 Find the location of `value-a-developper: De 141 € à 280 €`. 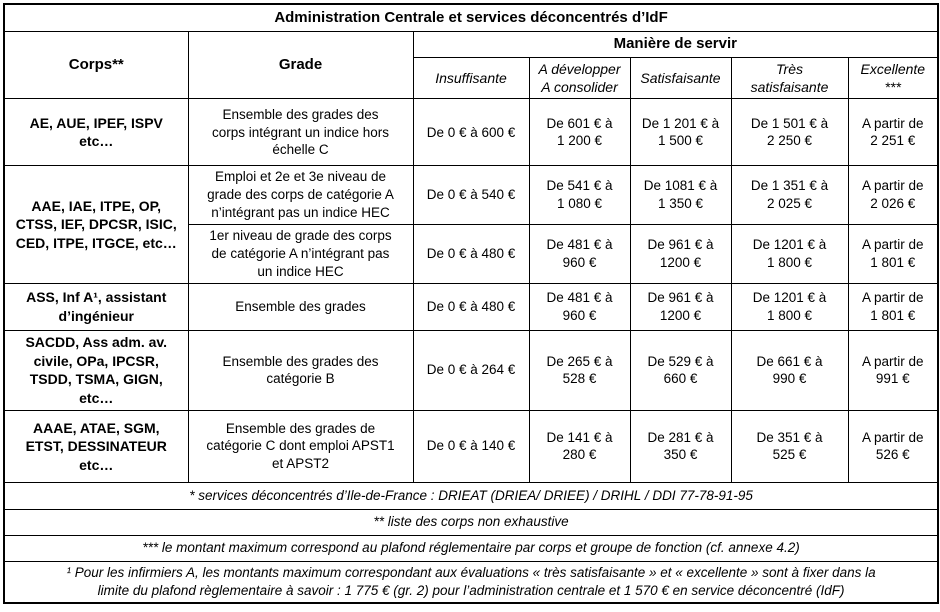

value-a-developper: De 141 € à 280 € is located at coordinates (579, 446).